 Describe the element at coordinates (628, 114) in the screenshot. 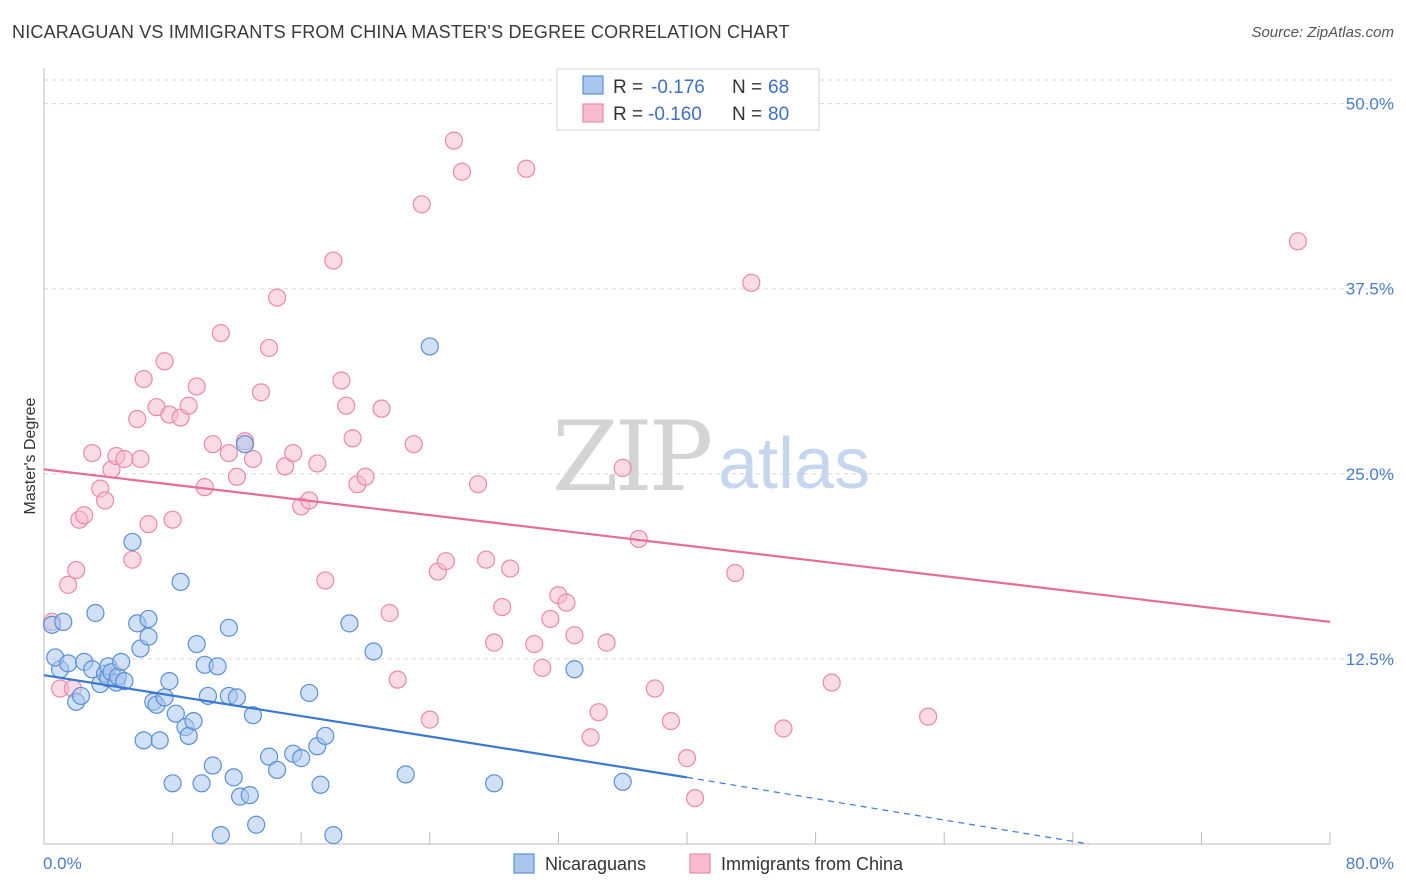

I see `stats-r-label-pink: R =` at that location.